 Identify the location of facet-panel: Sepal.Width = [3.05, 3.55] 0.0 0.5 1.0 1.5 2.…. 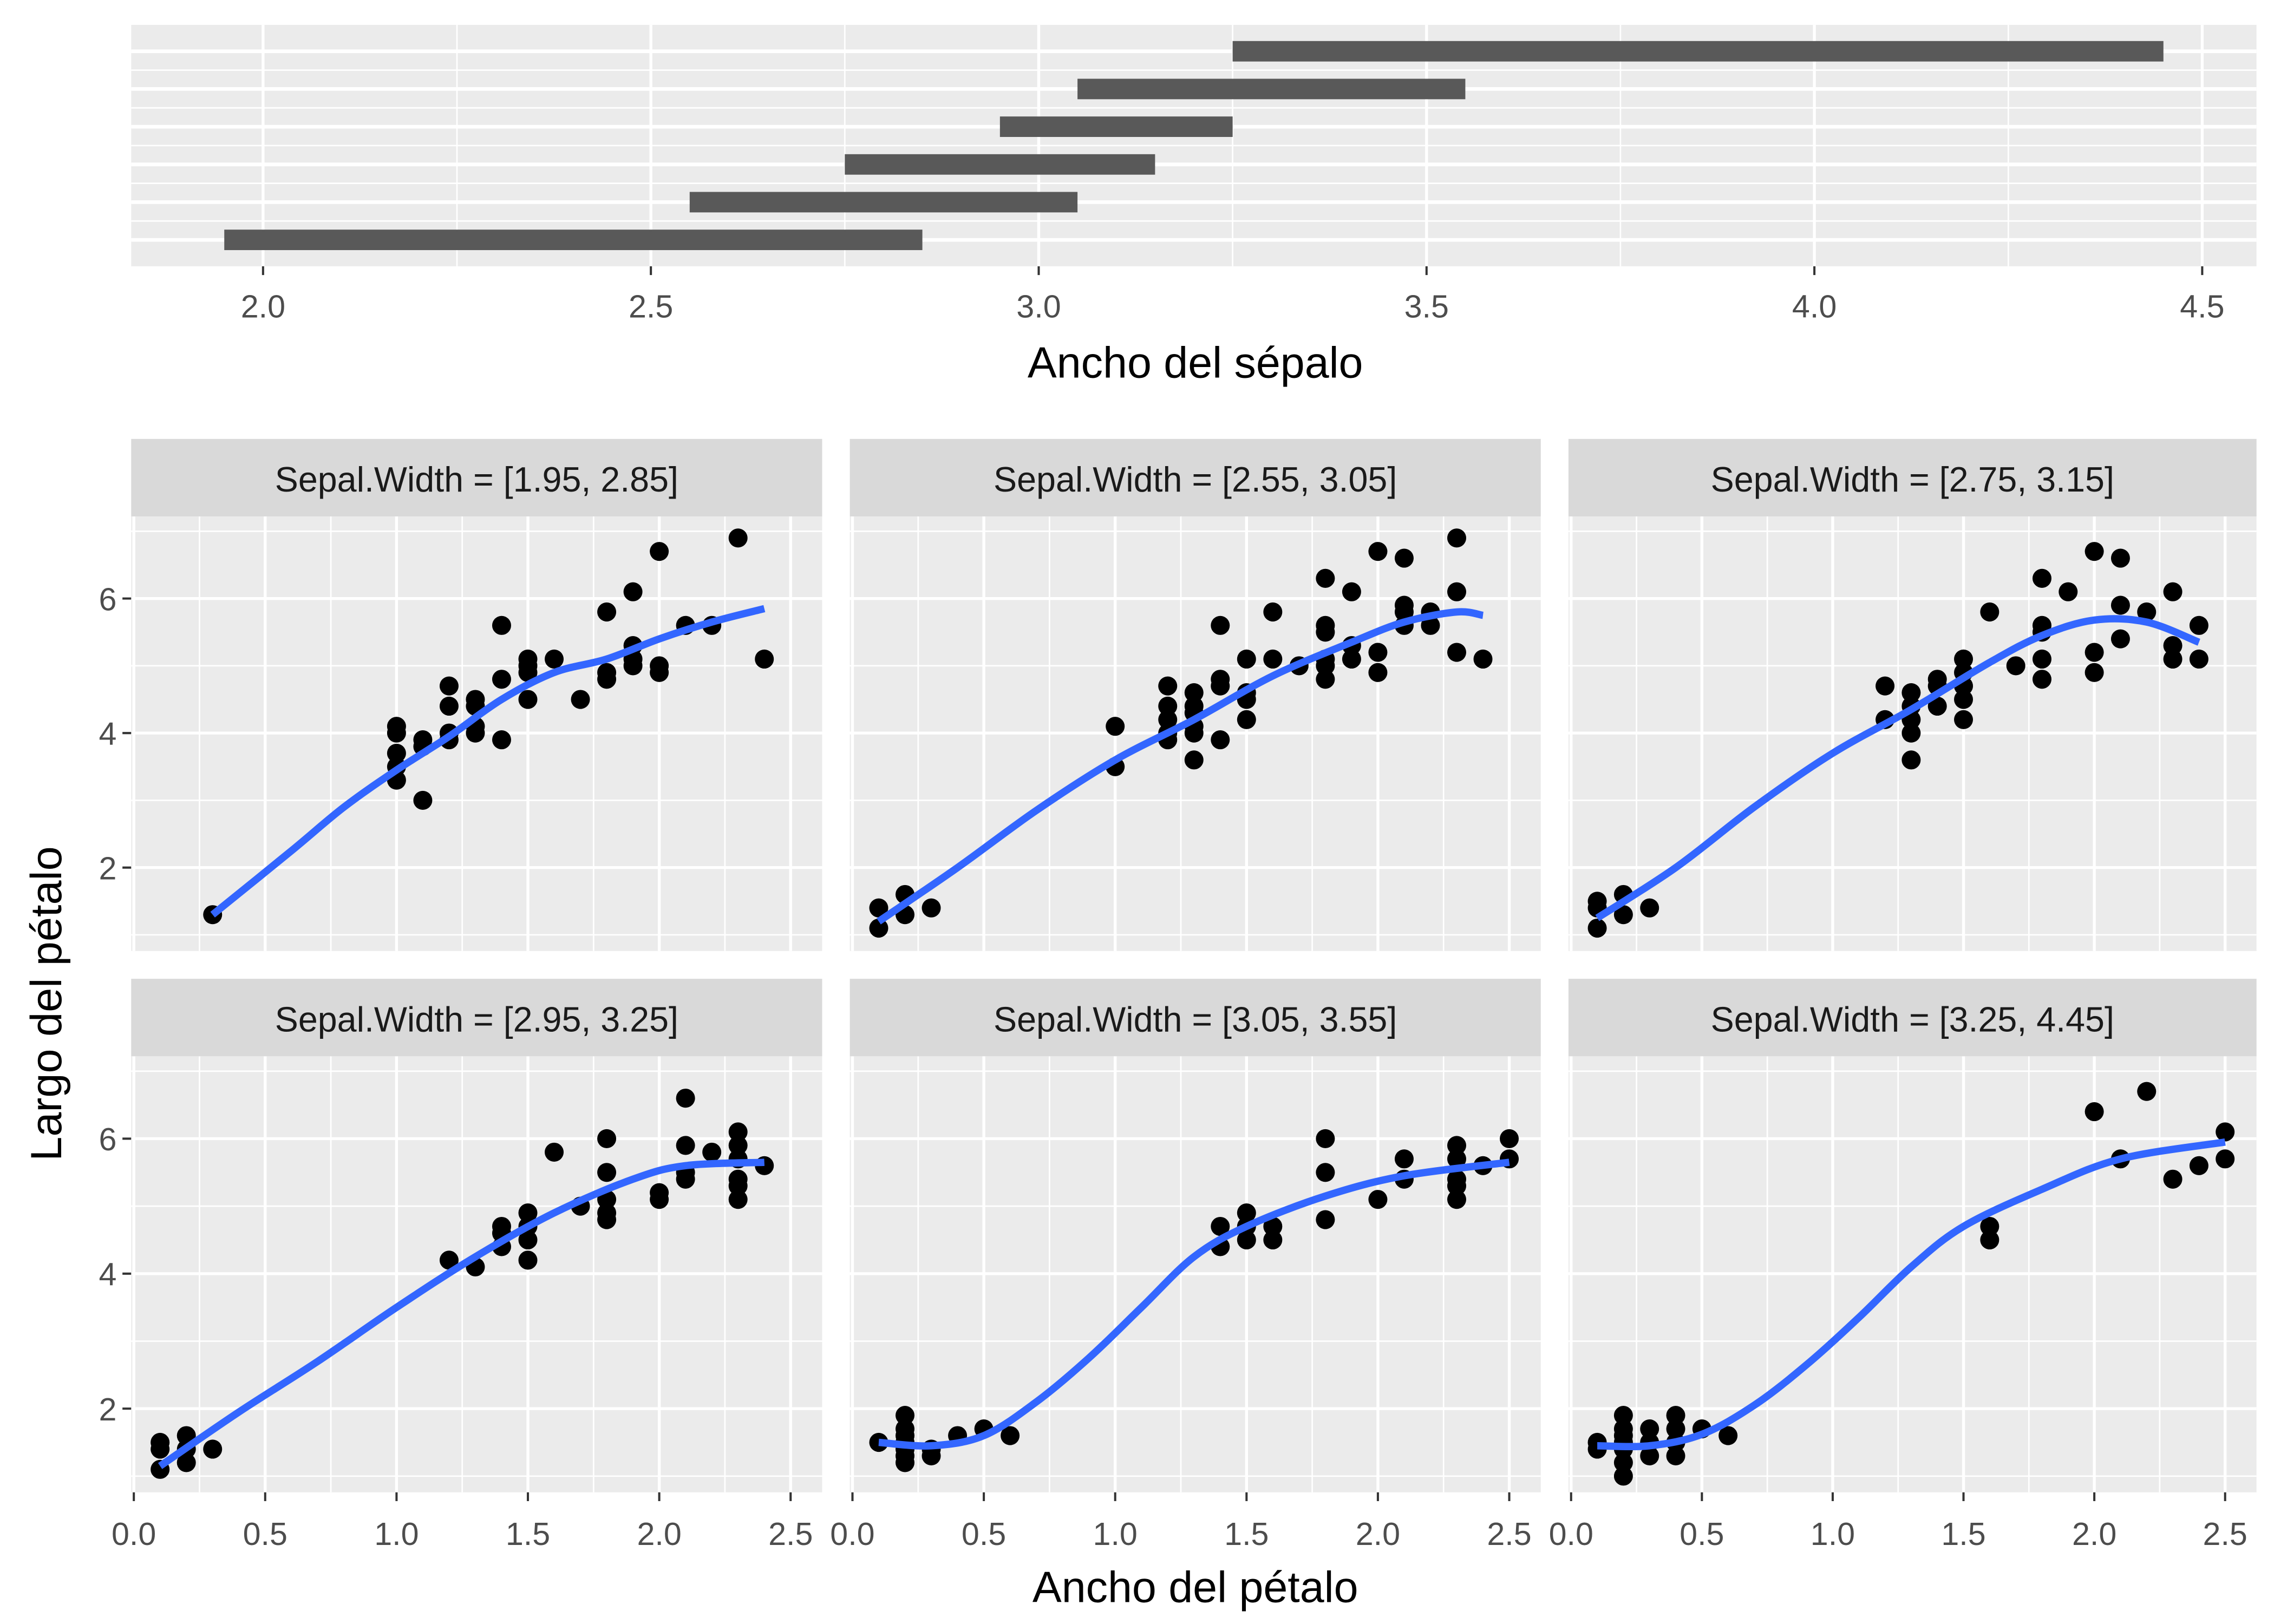
(1186, 1265).